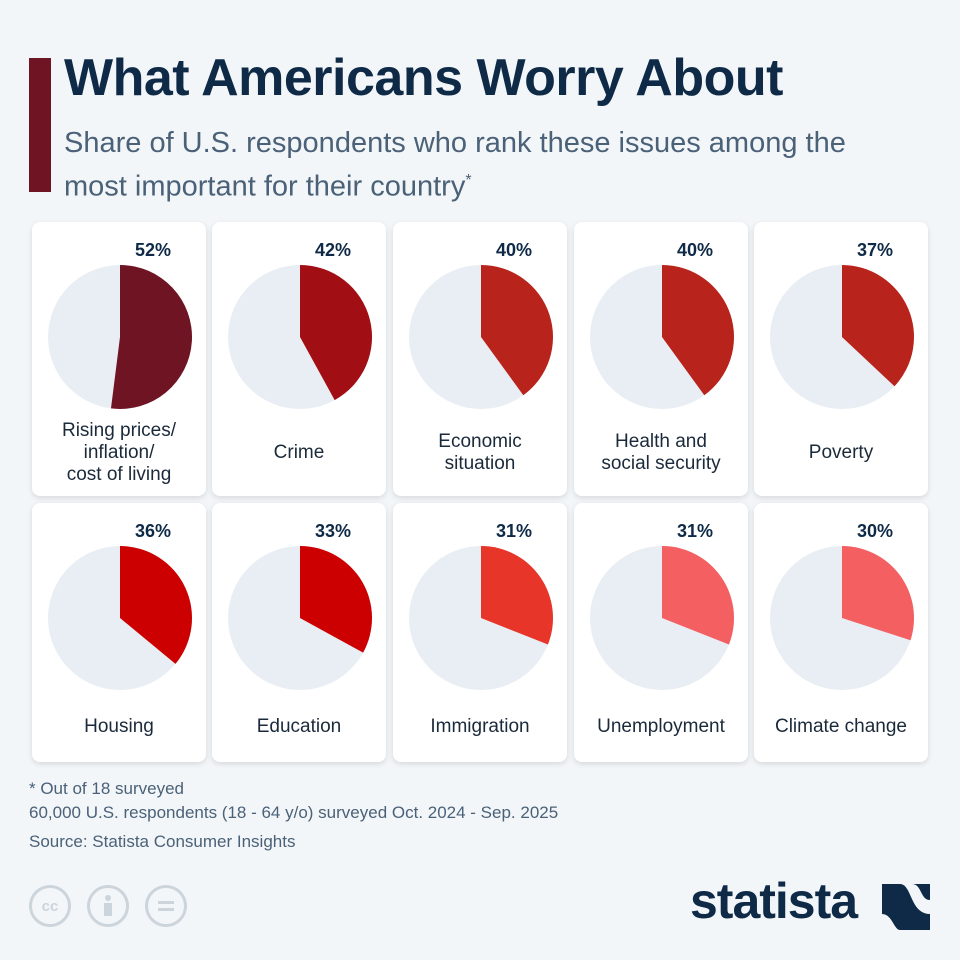  What do you see at coordinates (661, 726) in the screenshot?
I see `category-label: Unemployment` at bounding box center [661, 726].